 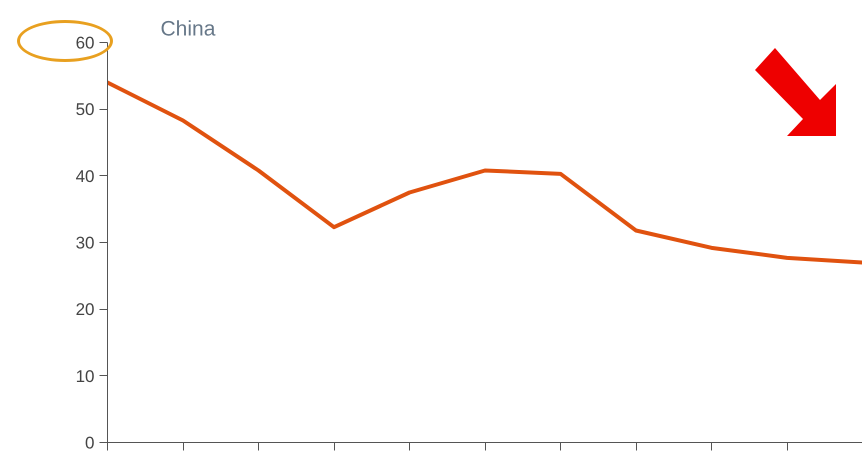 What do you see at coordinates (85, 310) in the screenshot?
I see `y-tick-label: 20` at bounding box center [85, 310].